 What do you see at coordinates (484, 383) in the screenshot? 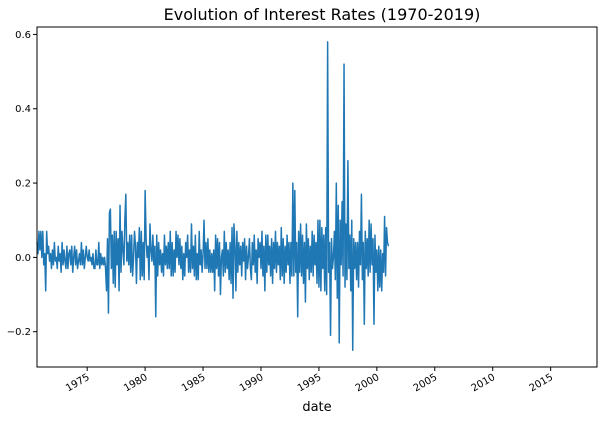
I see `x-tick-label: 2010` at bounding box center [484, 383].